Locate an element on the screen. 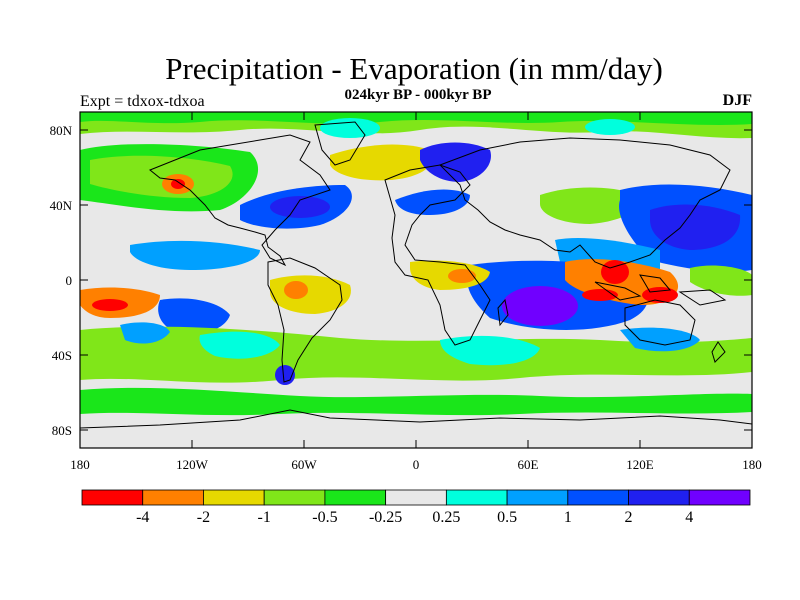 The height and width of the screenshot is (600, 800). x-tick-label: 60E is located at coordinates (528, 464).